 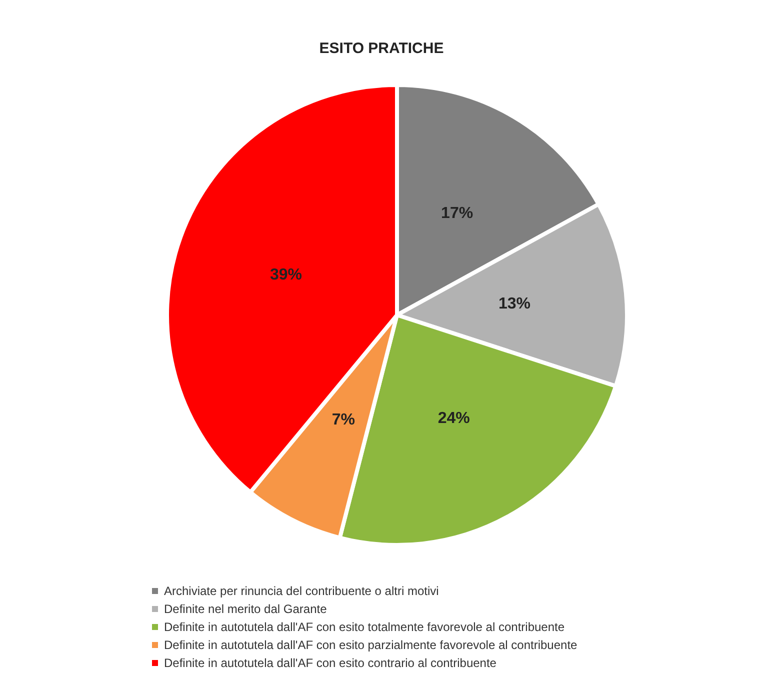 I want to click on data-label: 17%, so click(x=457, y=213).